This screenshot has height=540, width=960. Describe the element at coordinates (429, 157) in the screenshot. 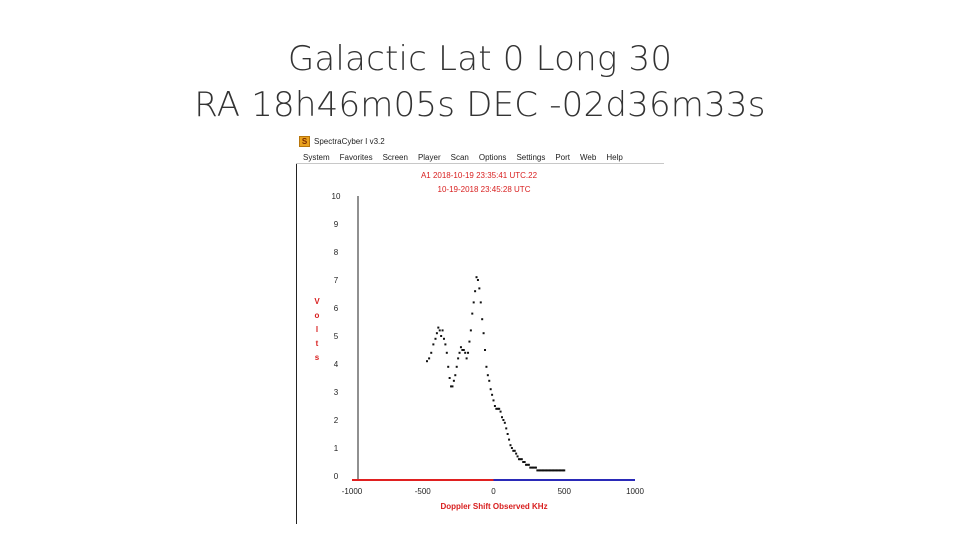

I see `menu-player: Player` at that location.